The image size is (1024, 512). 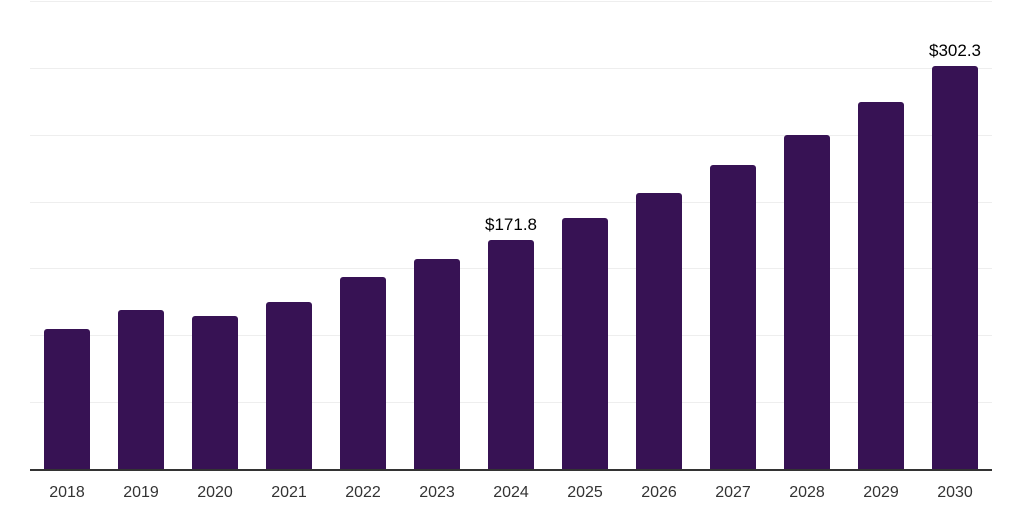 What do you see at coordinates (289, 492) in the screenshot?
I see `x-tick-2021: 2021` at bounding box center [289, 492].